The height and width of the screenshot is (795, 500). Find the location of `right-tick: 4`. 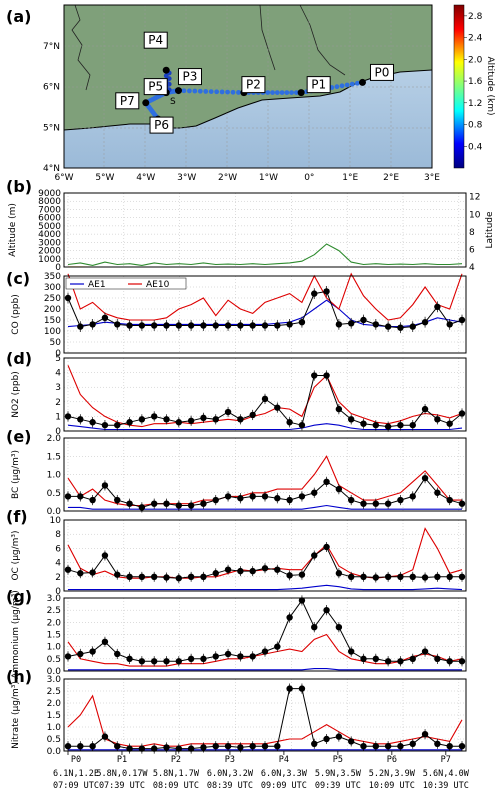

right-tick: 4 is located at coordinates (472, 268).